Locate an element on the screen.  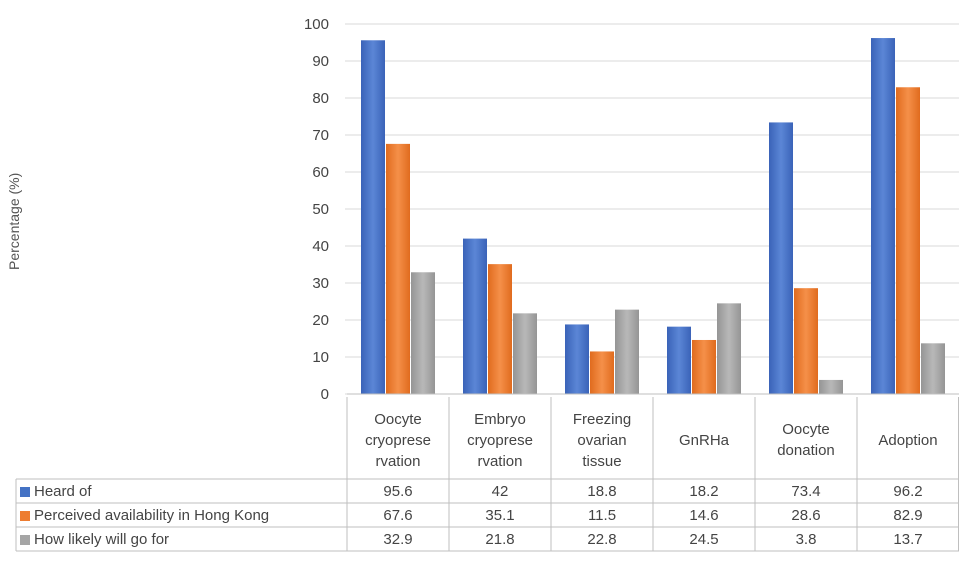
y-tick-label: 30 is located at coordinates (320, 283).